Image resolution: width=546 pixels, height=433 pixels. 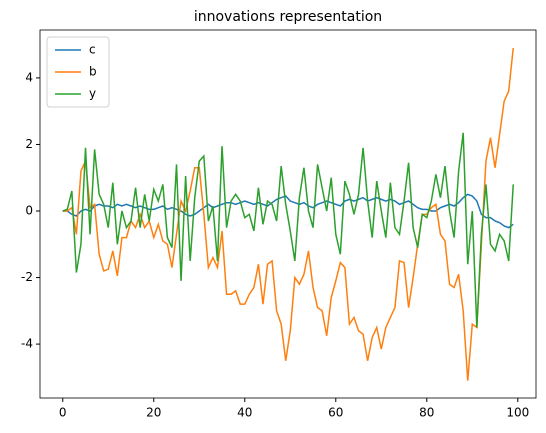 What do you see at coordinates (335, 413) in the screenshot?
I see `x-tick-label: 60` at bounding box center [335, 413].